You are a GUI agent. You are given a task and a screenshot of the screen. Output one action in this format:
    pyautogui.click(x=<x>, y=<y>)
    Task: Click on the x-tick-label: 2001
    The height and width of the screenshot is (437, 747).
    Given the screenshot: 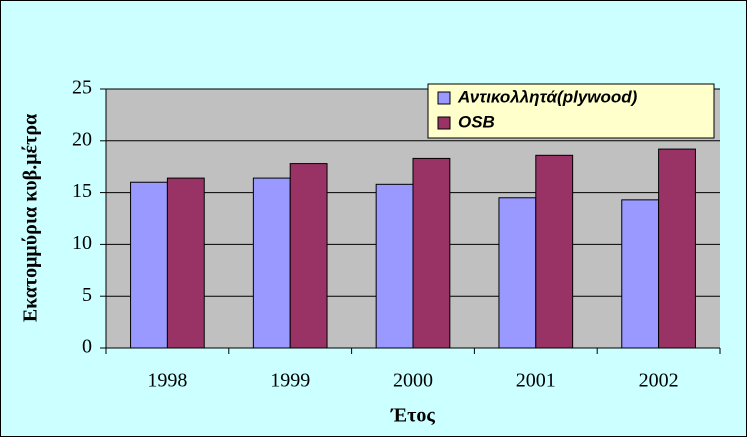 What is the action you would take?
    pyautogui.click(x=536, y=381)
    